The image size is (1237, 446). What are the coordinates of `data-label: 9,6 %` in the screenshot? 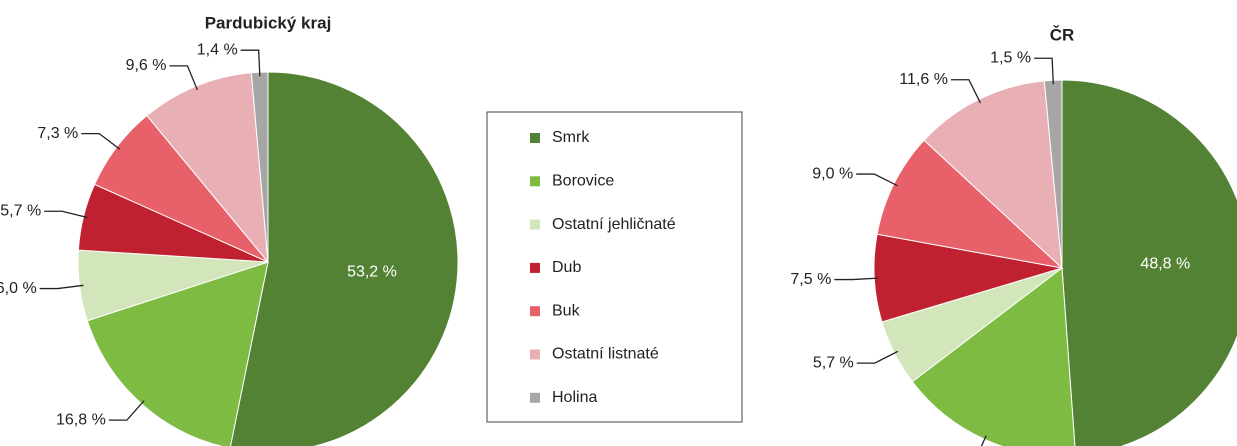 It's located at (146, 65).